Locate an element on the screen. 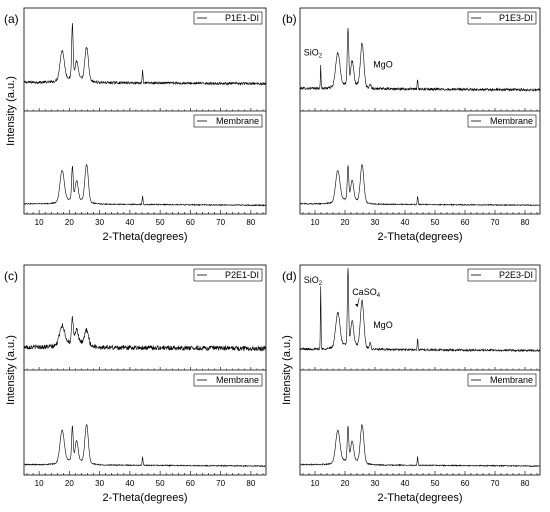 This screenshot has width=550, height=512. annotation-arrowhead is located at coordinates (357, 305).